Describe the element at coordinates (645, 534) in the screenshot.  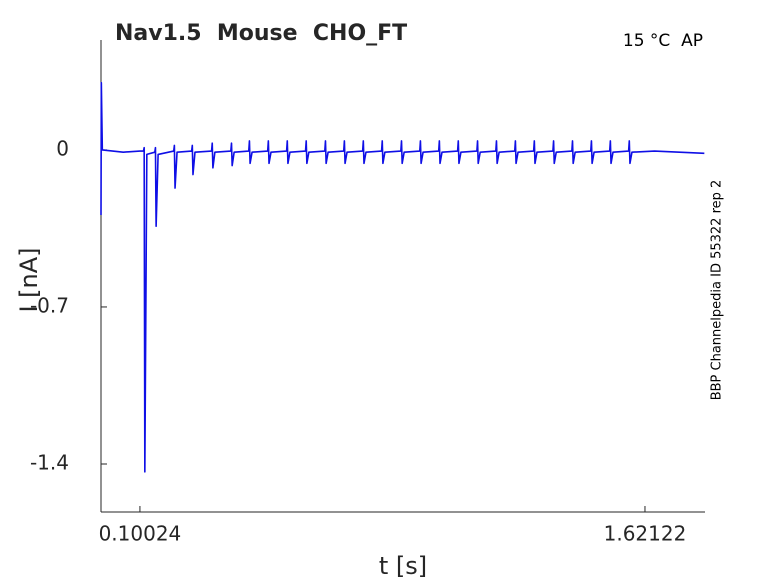
I see `x-tick-label: 1.62122` at that location.